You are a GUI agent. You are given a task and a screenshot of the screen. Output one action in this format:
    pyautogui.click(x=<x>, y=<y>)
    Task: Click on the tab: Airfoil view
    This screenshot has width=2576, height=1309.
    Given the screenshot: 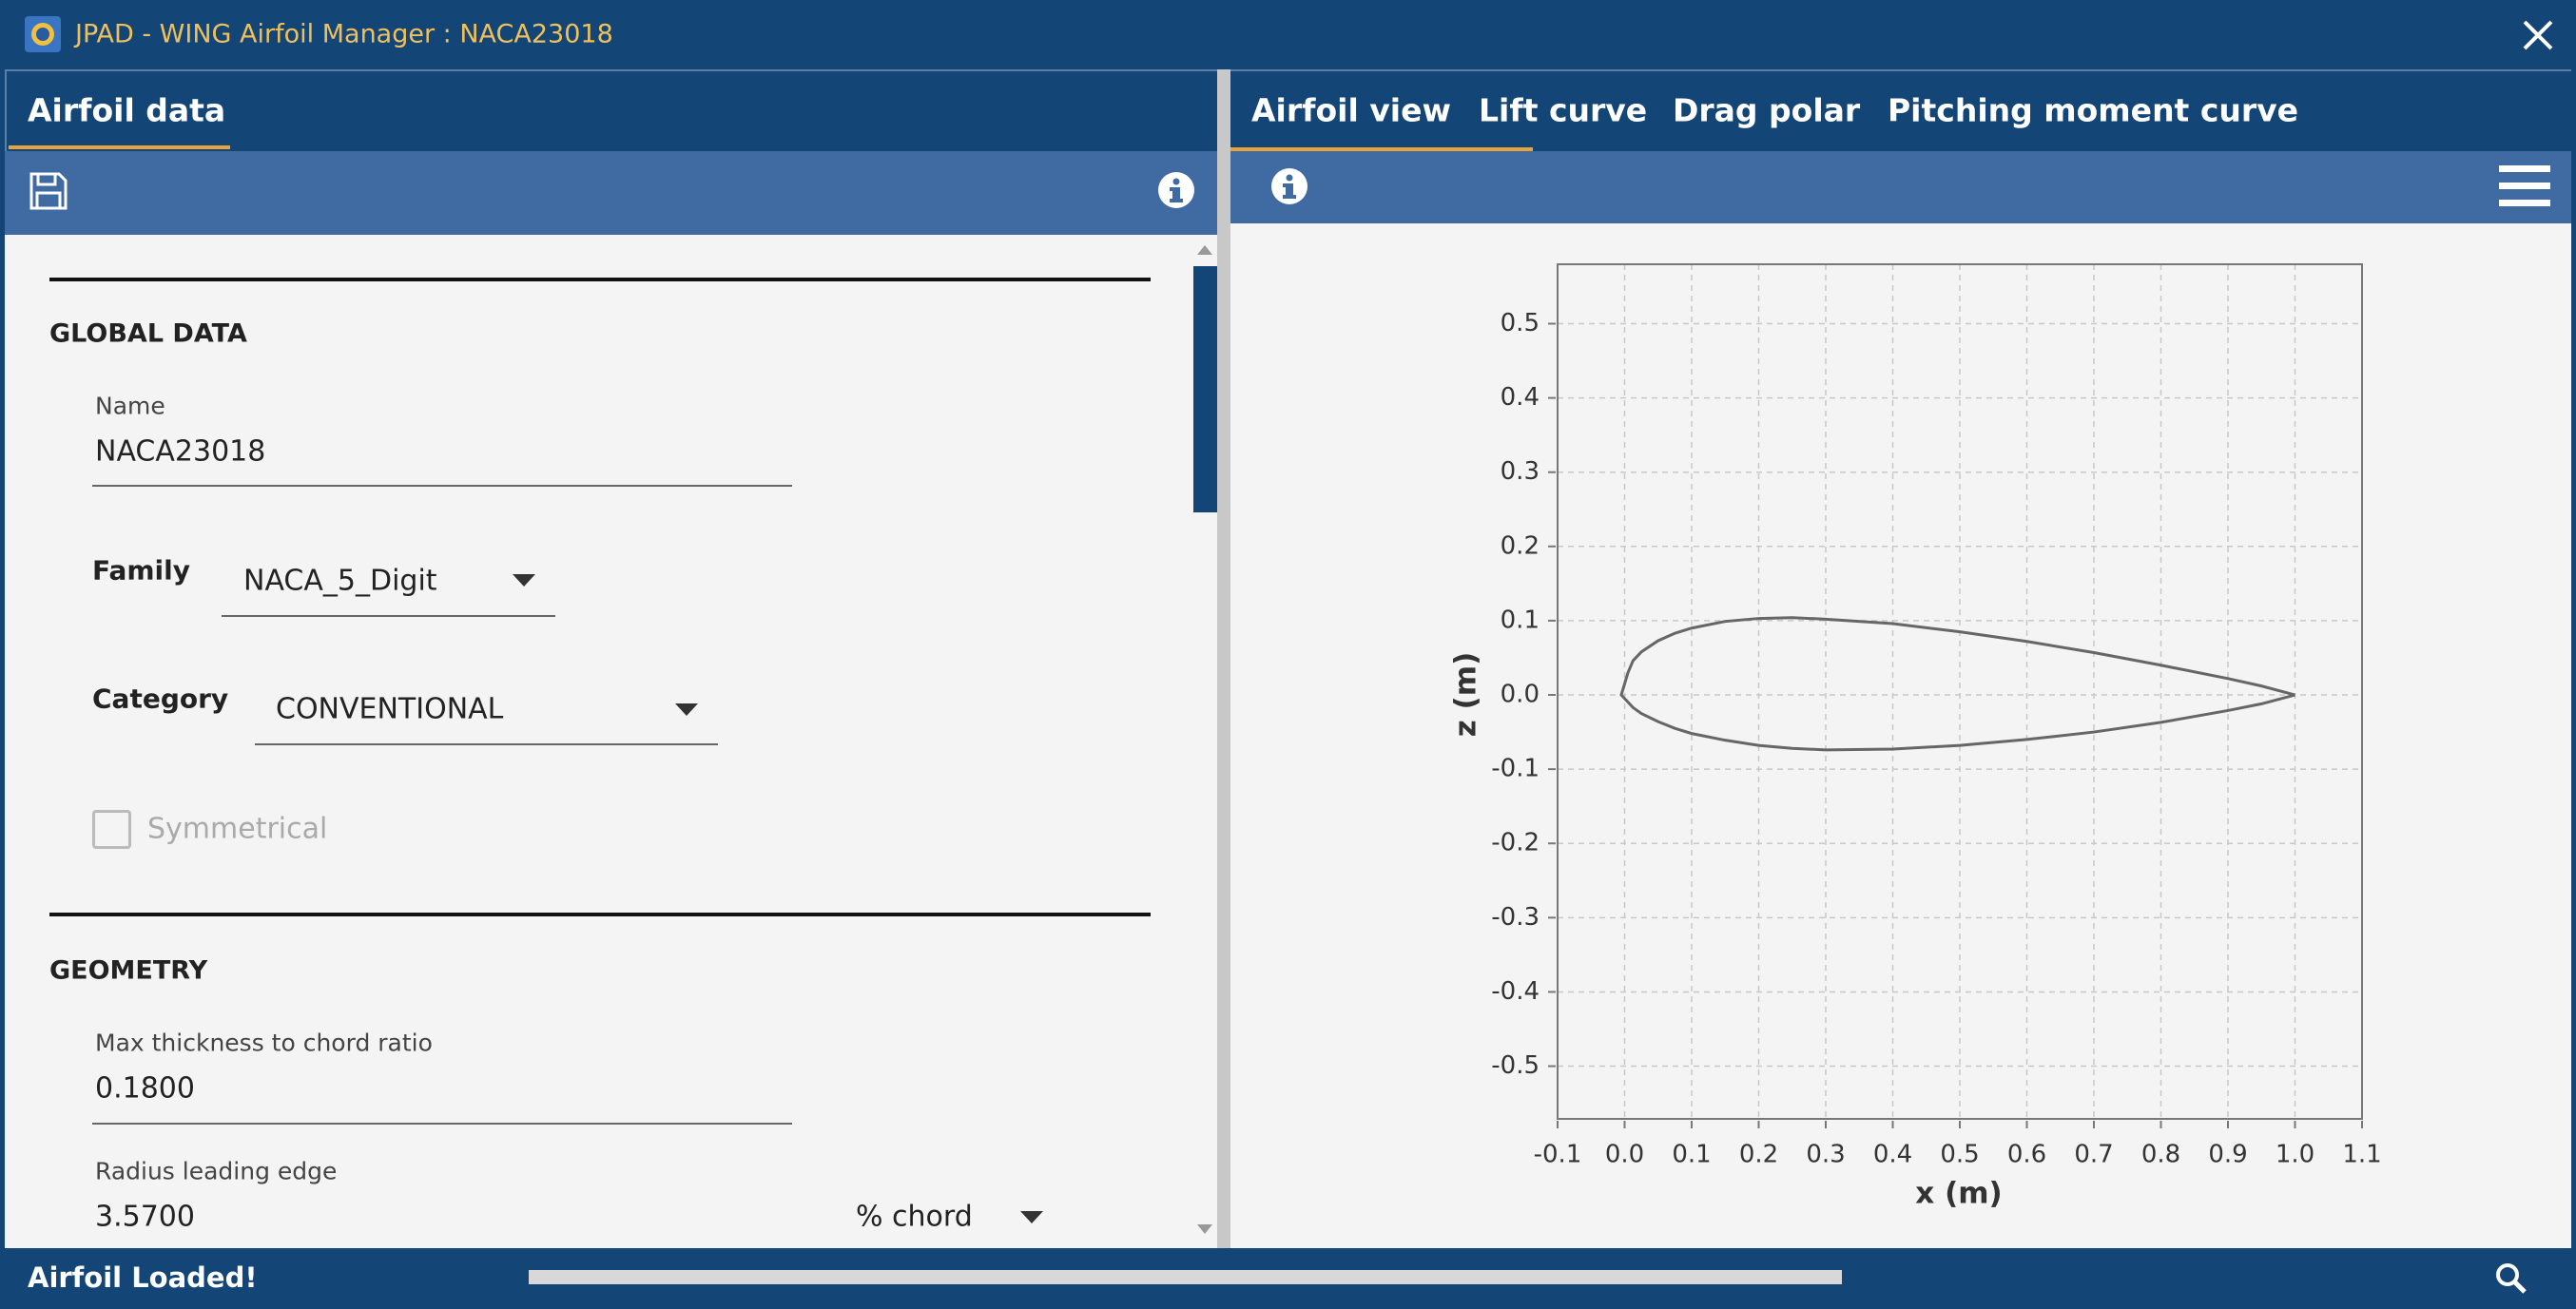 What is the action you would take?
    pyautogui.click(x=1351, y=110)
    